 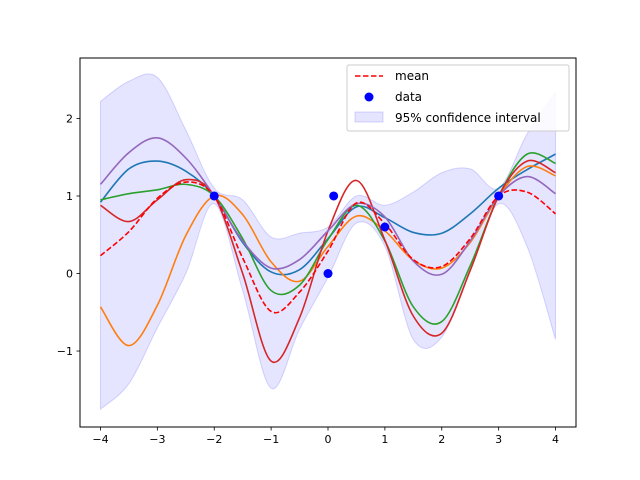 What do you see at coordinates (271, 439) in the screenshot?
I see `x-tick-label: −1` at bounding box center [271, 439].